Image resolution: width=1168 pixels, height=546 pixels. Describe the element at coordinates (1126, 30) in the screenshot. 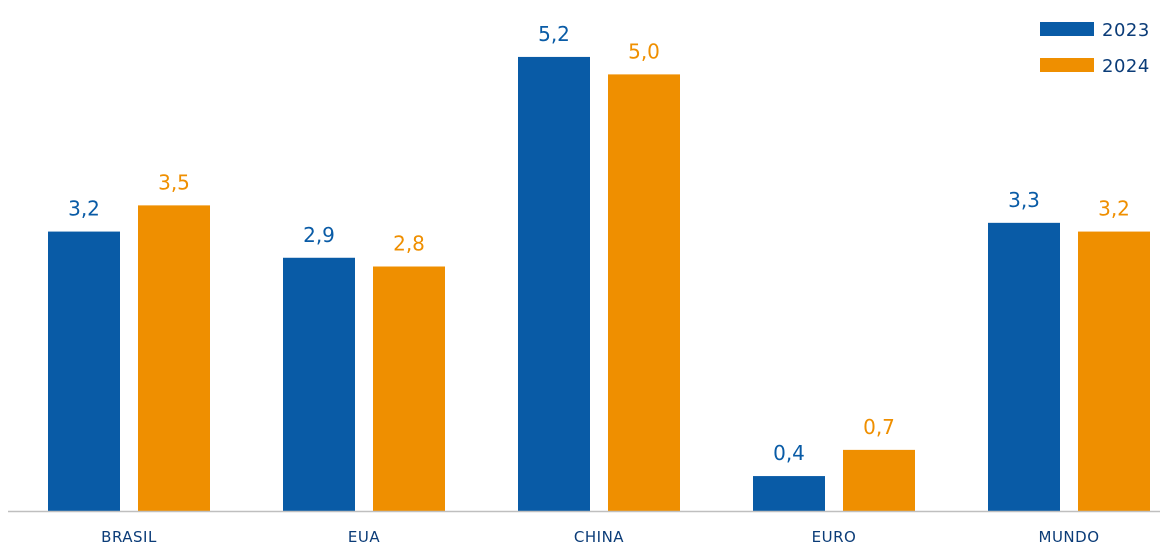

I see `legend-label-2023: 2023` at that location.